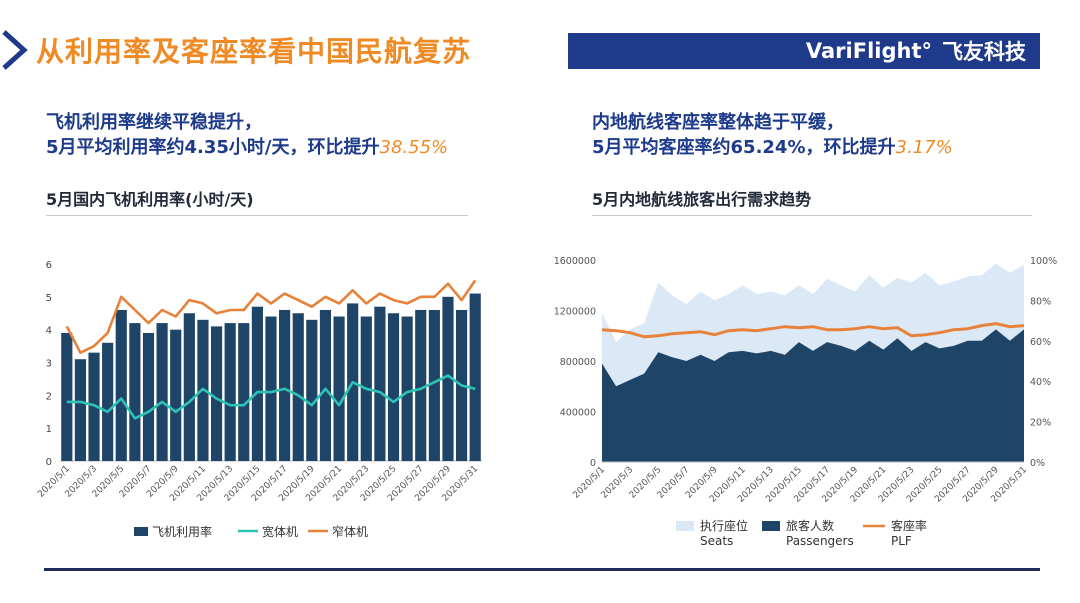  I want to click on plf-line, so click(813, 330).